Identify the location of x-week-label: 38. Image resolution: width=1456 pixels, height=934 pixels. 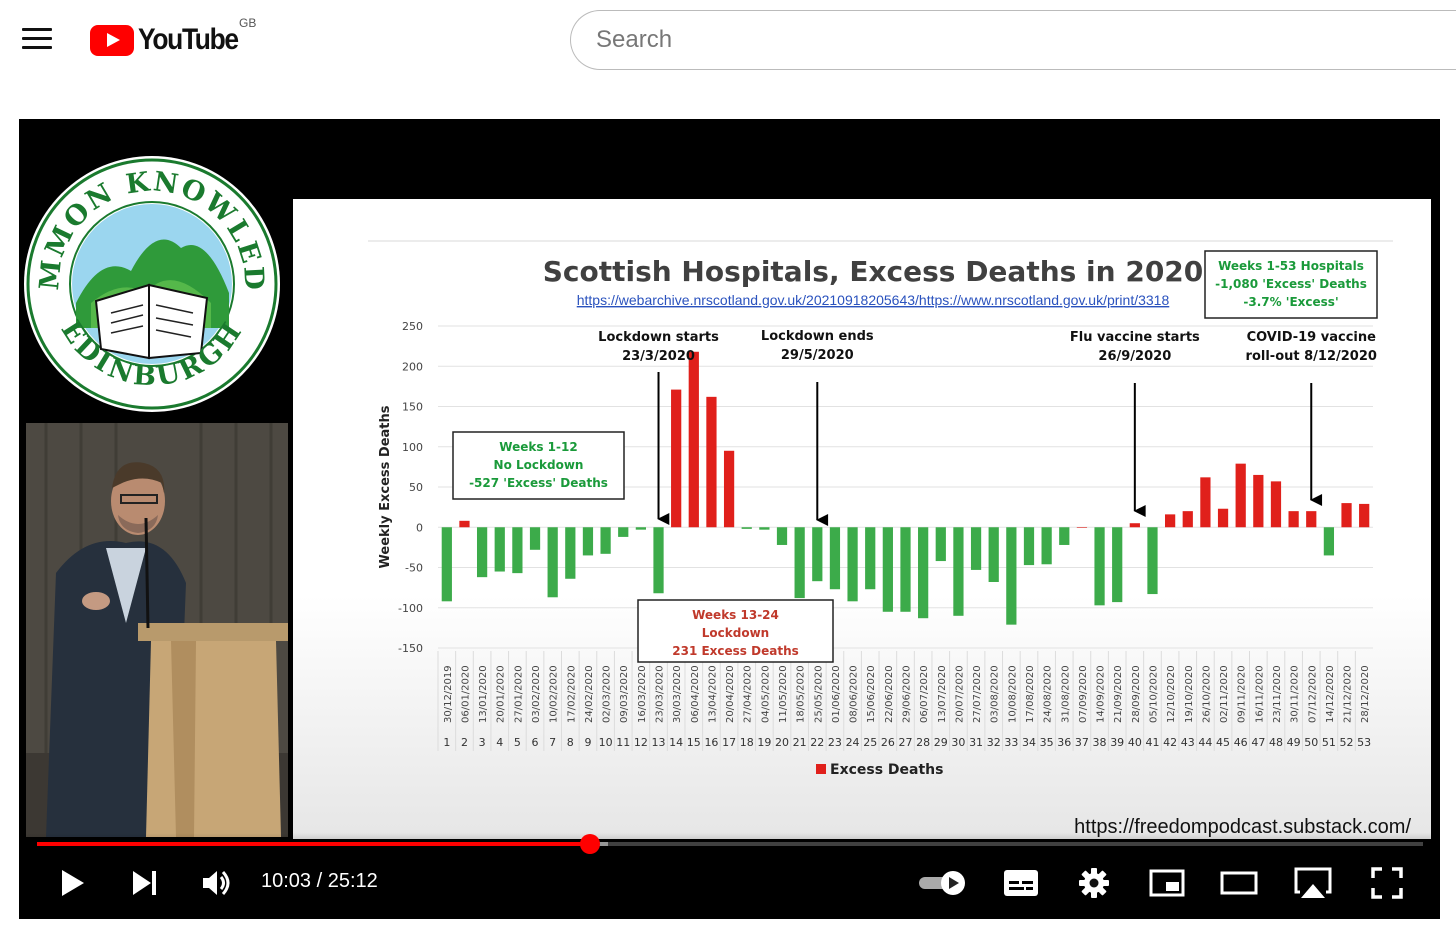
(1100, 742).